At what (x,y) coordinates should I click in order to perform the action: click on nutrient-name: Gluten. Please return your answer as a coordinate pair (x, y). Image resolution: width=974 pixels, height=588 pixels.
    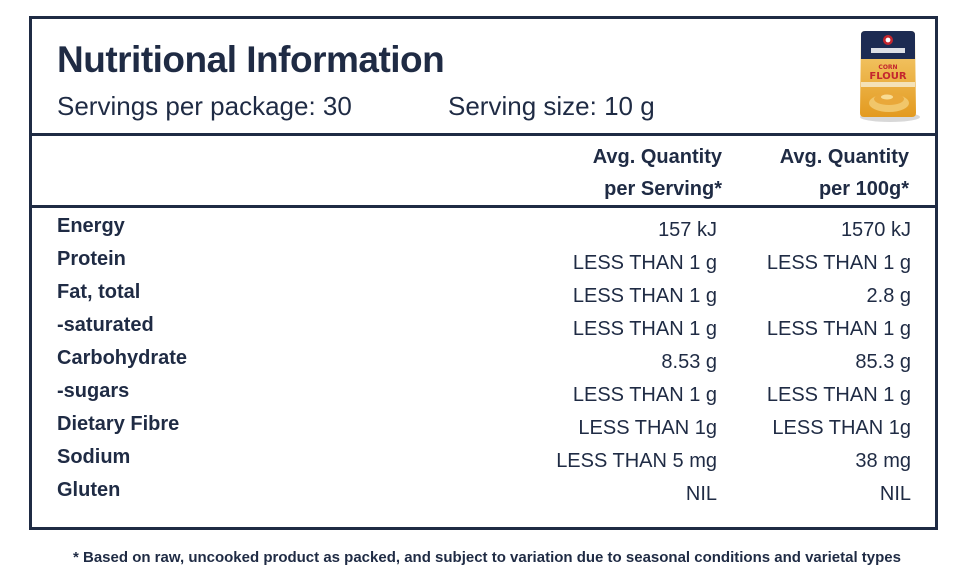
    Looking at the image, I should click on (89, 490).